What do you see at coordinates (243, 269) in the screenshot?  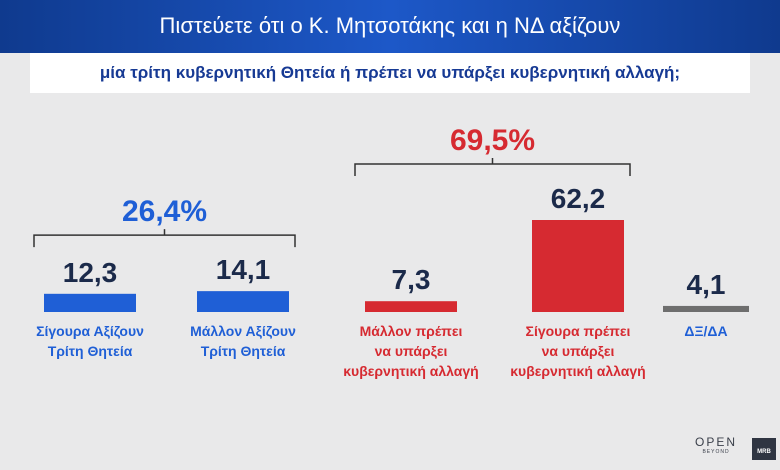 I see `bar-value-label: 14,1` at bounding box center [243, 269].